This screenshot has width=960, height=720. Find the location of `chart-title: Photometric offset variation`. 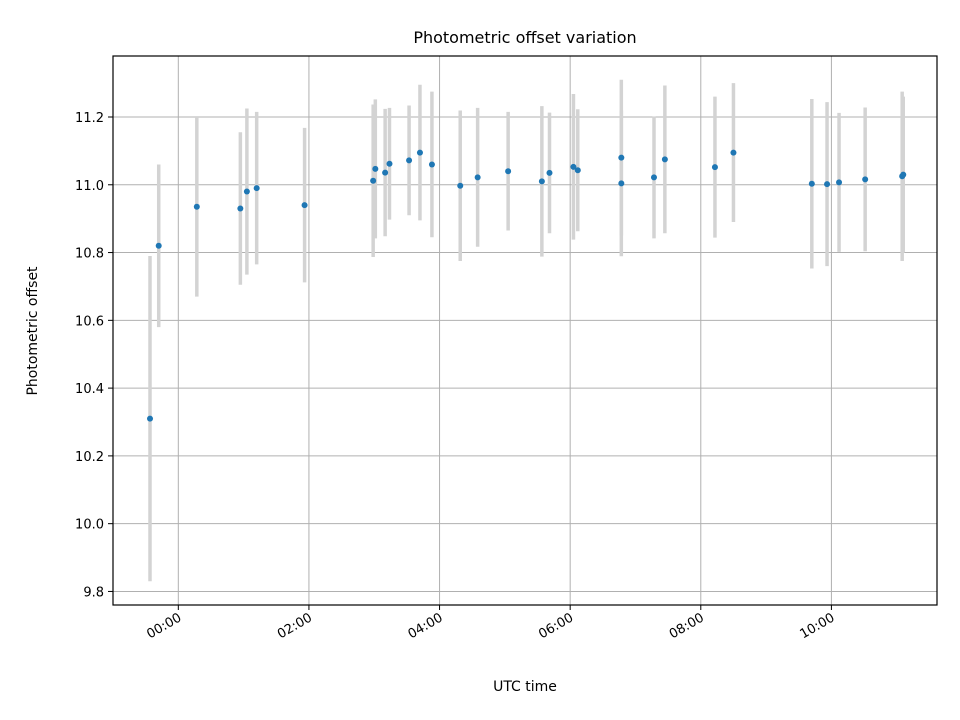

chart-title: Photometric offset variation is located at coordinates (524, 37).